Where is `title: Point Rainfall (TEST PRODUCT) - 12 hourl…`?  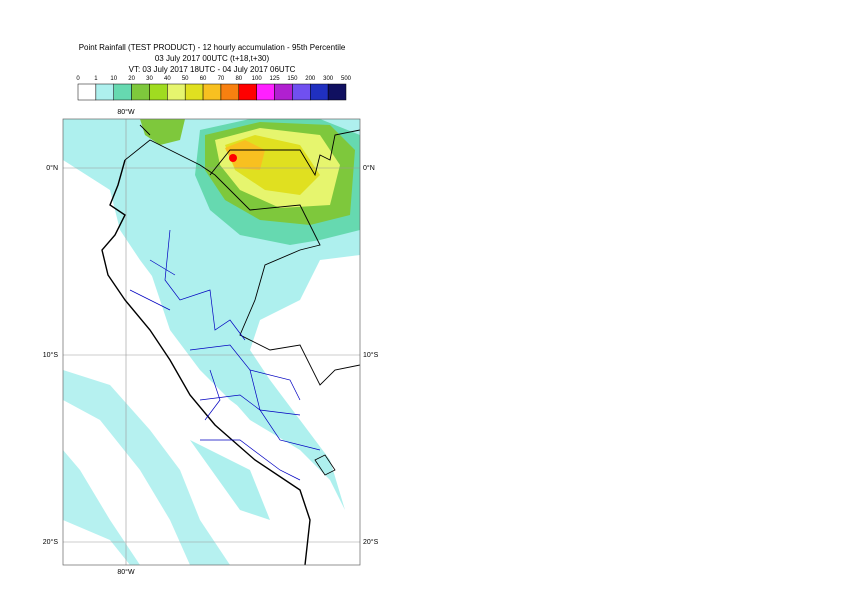
title: Point Rainfall (TEST PRODUCT) - 12 hourl… is located at coordinates (212, 47).